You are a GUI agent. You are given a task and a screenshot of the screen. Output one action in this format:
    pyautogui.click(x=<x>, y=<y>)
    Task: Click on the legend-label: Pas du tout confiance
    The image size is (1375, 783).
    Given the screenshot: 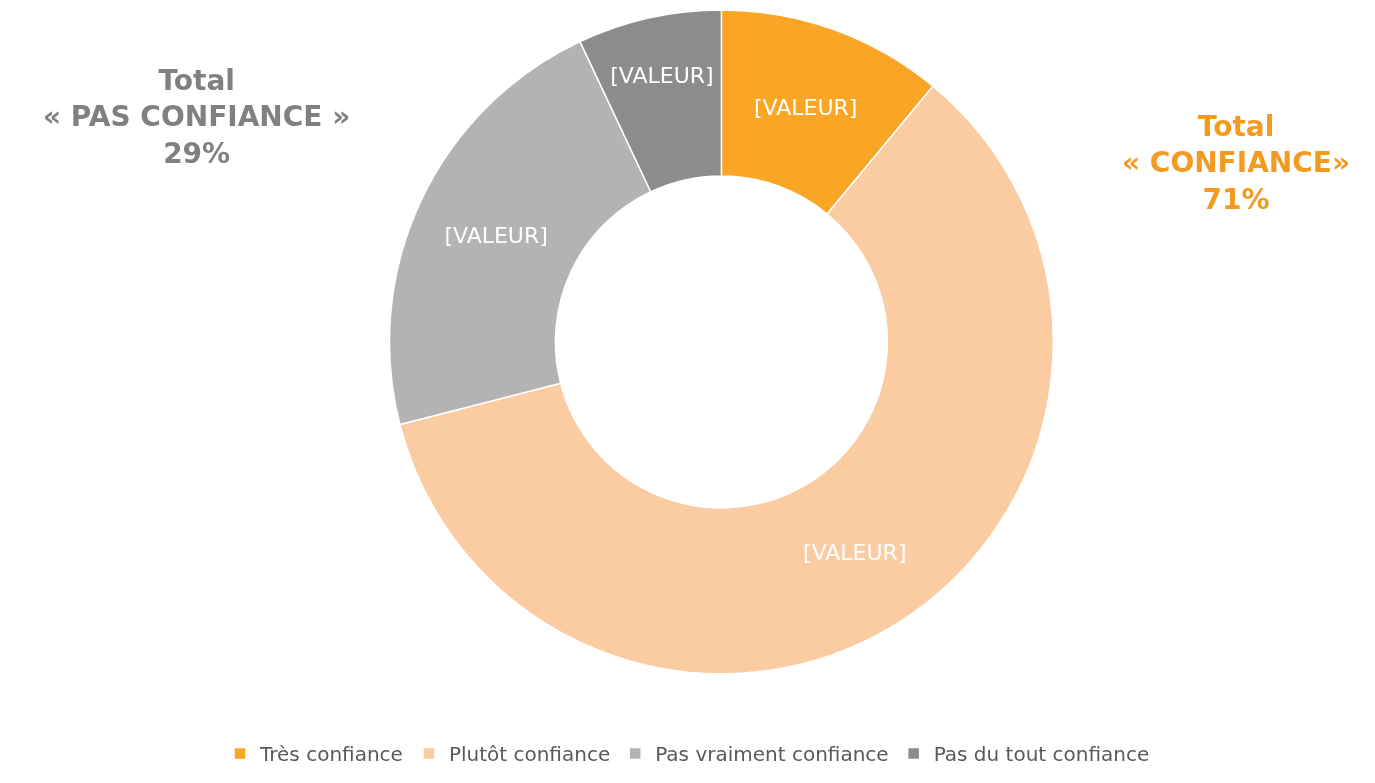 What is the action you would take?
    pyautogui.click(x=1041, y=754)
    